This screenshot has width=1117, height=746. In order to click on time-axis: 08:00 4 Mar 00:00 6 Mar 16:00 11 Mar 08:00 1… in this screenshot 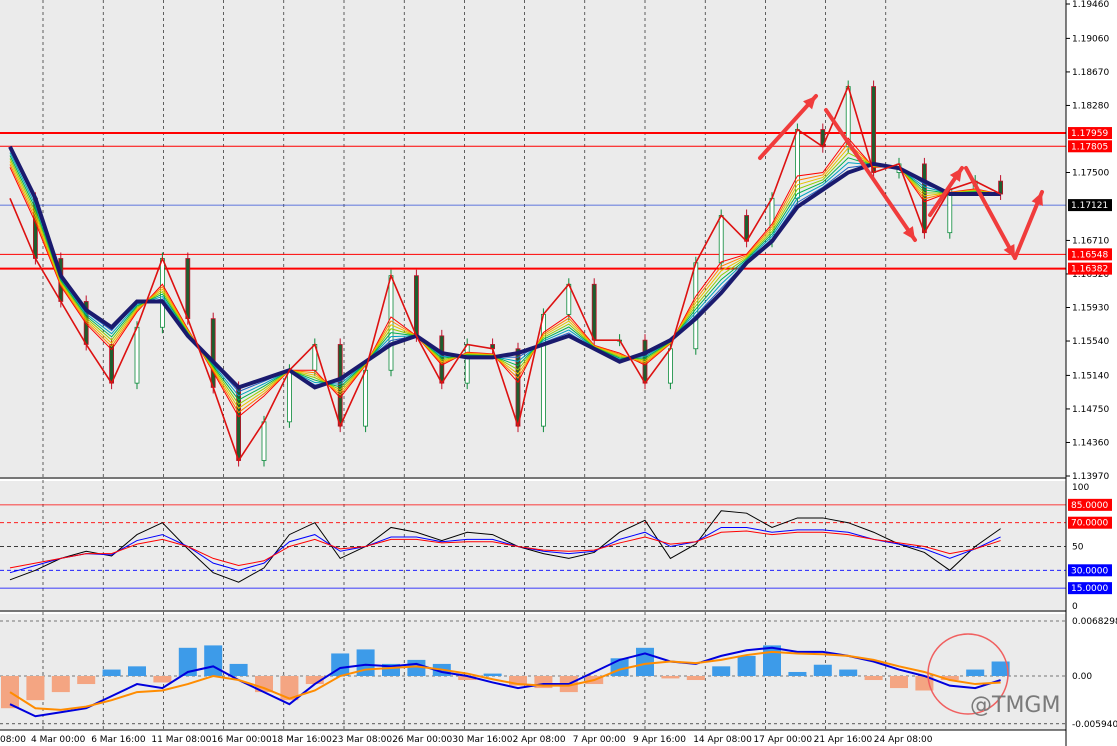, I will do `click(533, 737)`.